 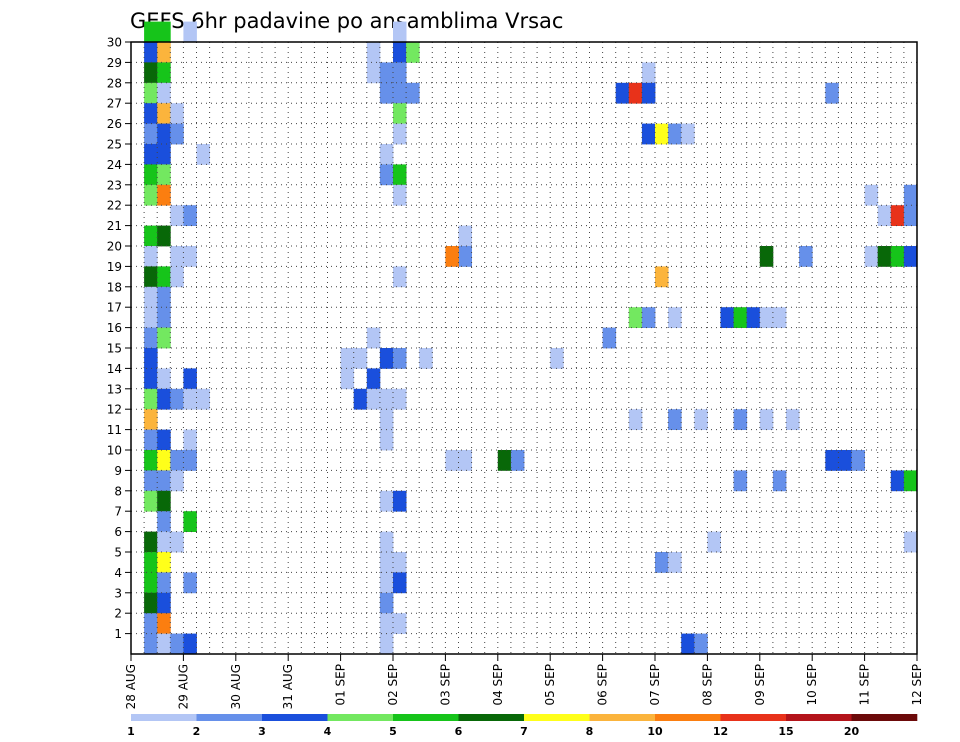 What do you see at coordinates (393, 731) in the screenshot?
I see `colorbar-label: 5` at bounding box center [393, 731].